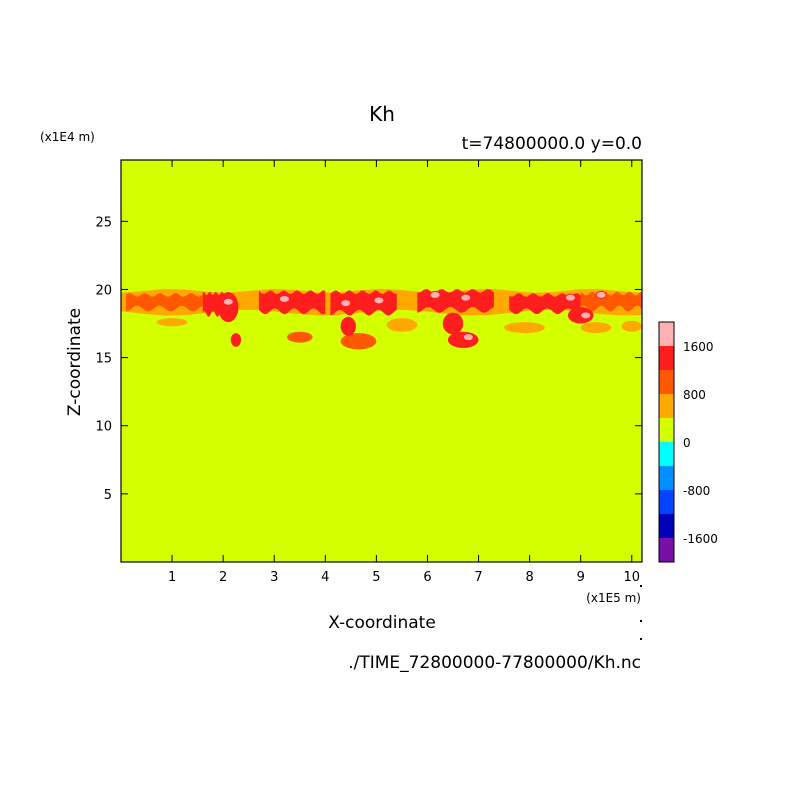  I want to click on y-tick-label: 25, so click(103, 222).